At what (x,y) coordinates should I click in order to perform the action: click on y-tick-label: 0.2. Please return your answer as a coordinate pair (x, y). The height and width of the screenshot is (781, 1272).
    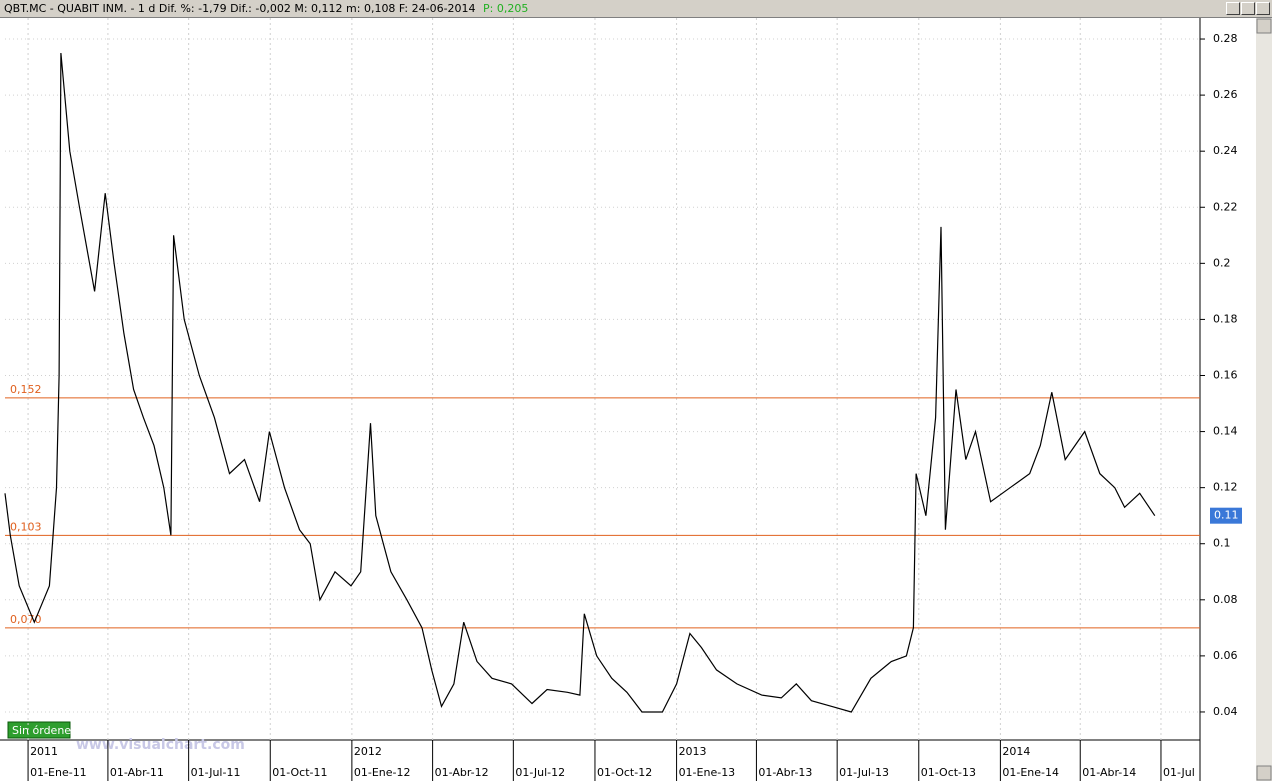
    Looking at the image, I should click on (1222, 262).